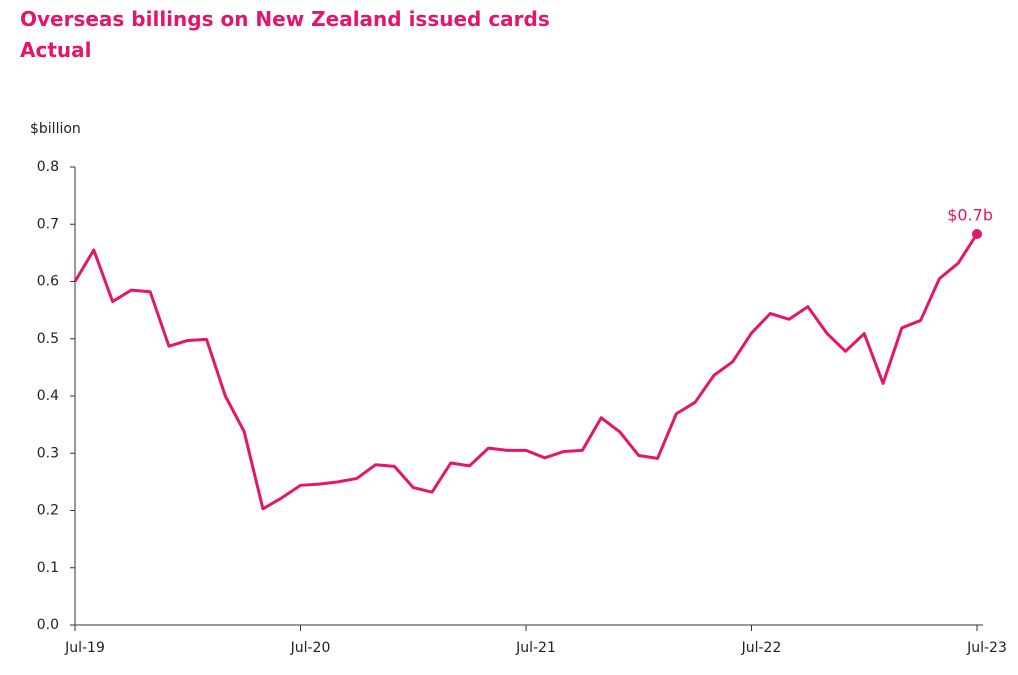 The image size is (1018, 675). I want to click on y-tick-label: 0.3, so click(48, 453).